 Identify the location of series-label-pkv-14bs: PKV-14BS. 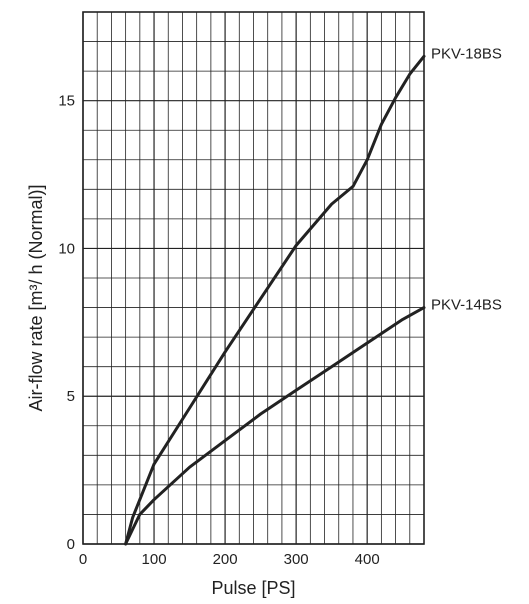
(466, 305).